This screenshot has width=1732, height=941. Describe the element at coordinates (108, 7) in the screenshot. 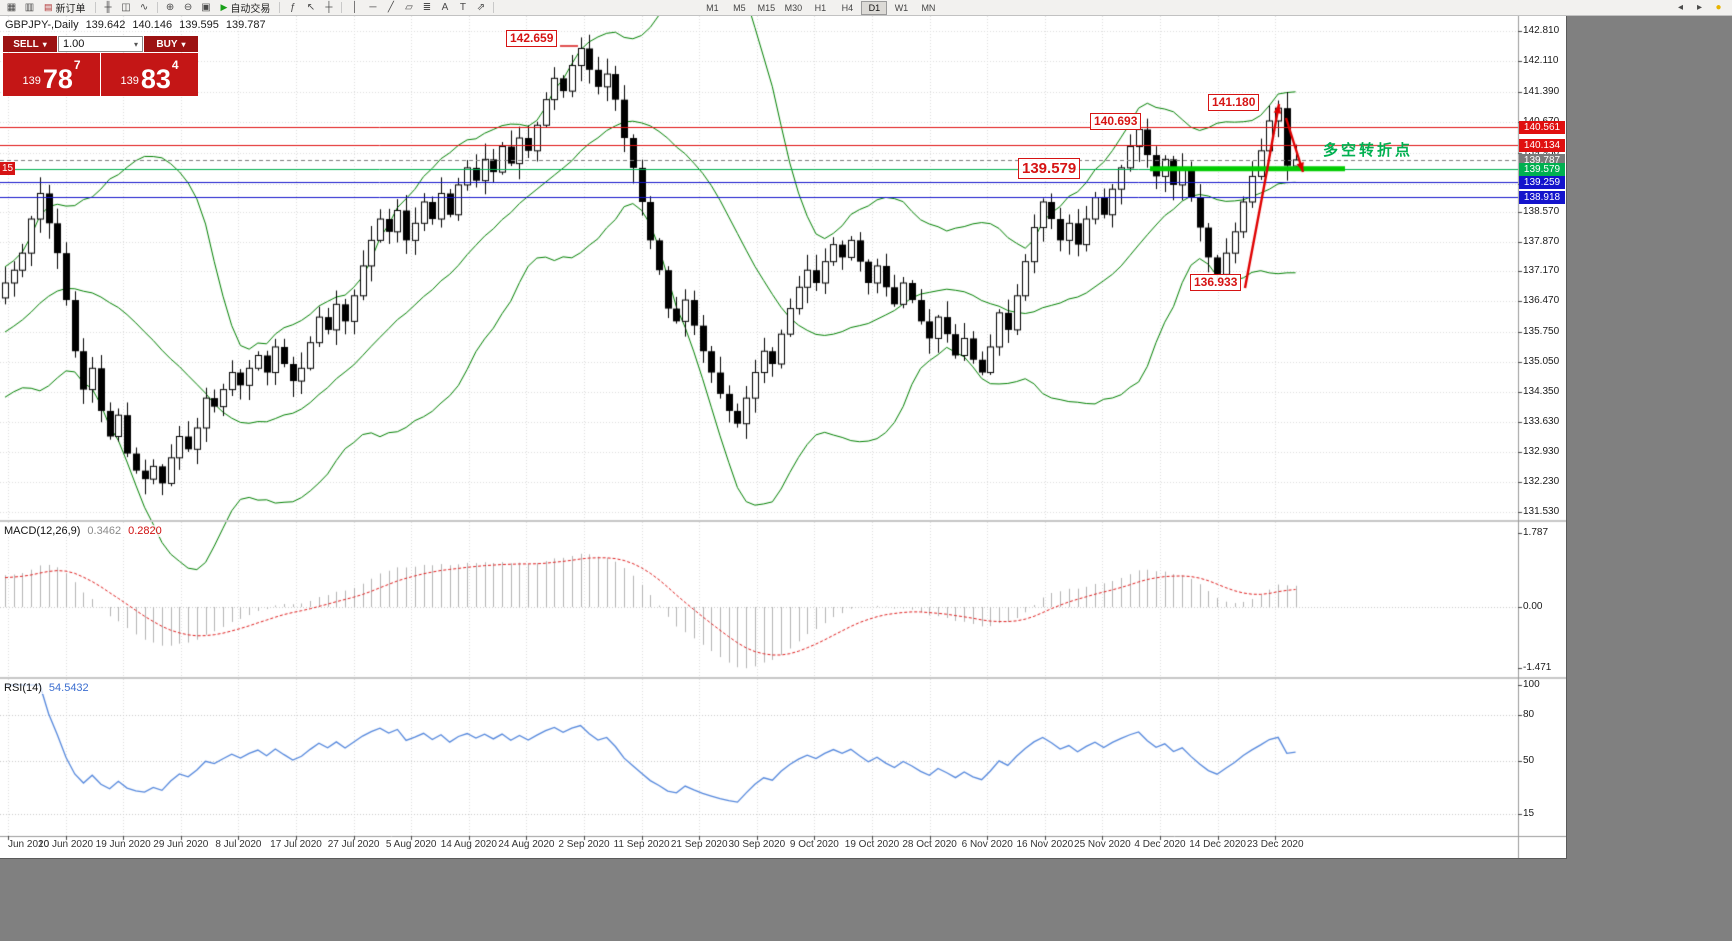

I see `bar-chart-icon: ╫` at that location.